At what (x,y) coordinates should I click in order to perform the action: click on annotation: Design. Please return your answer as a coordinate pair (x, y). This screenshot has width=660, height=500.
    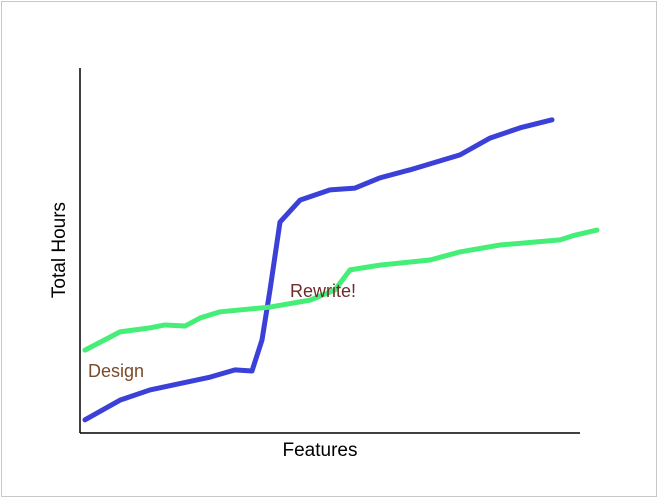
    Looking at the image, I should click on (116, 371).